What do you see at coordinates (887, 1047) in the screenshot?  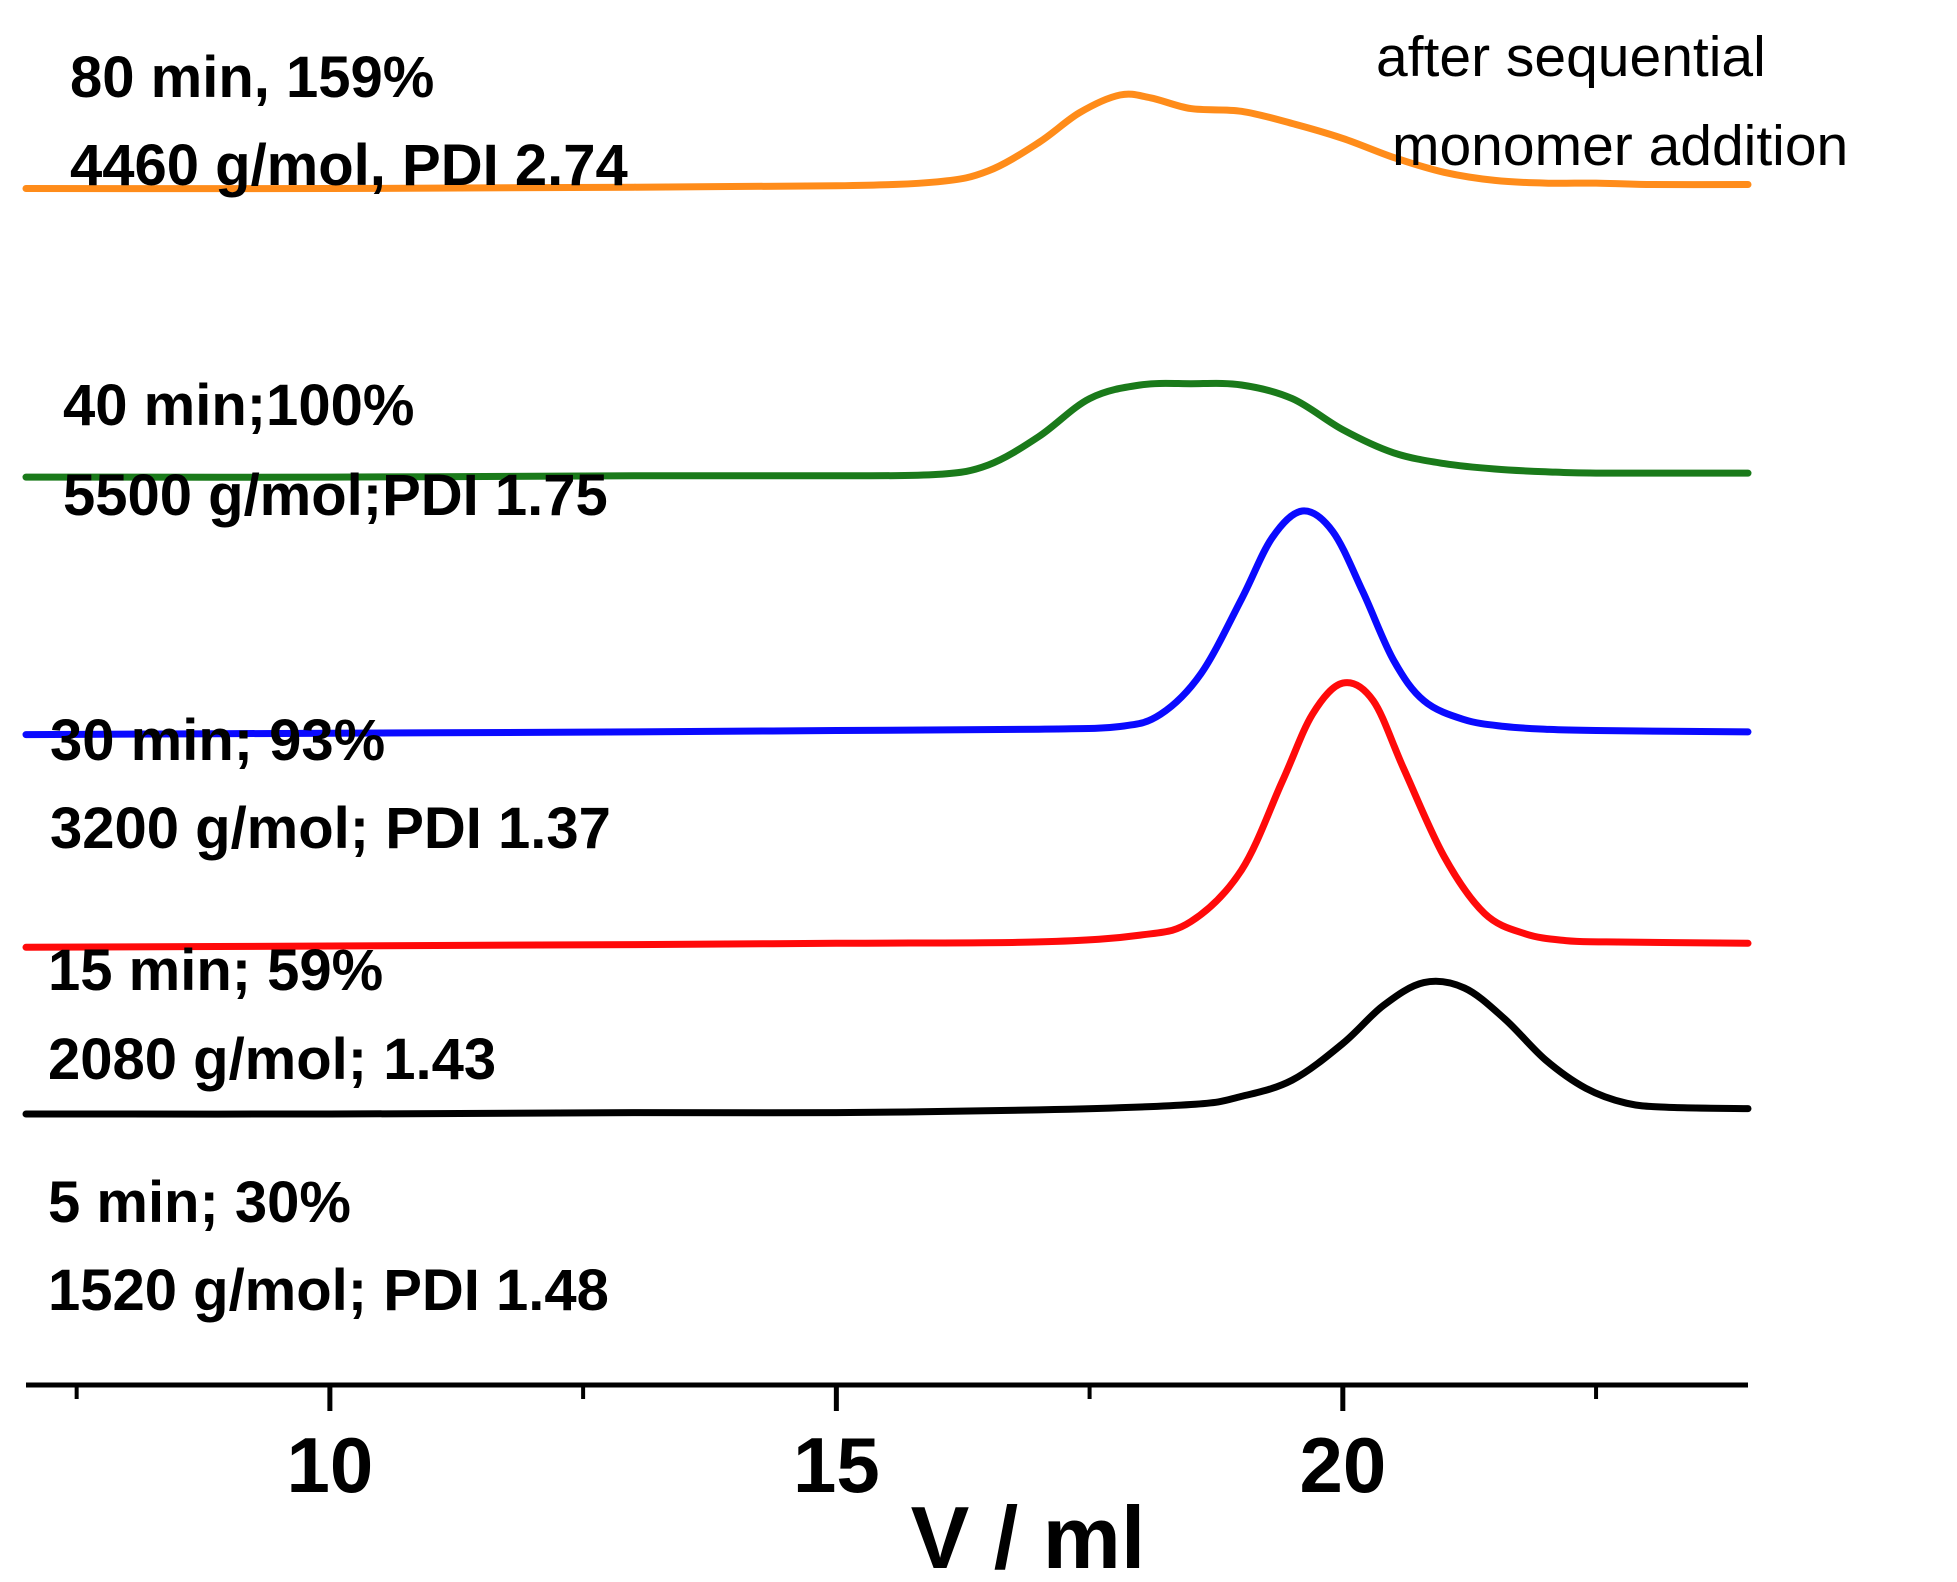 I see `series-line-5-min` at bounding box center [887, 1047].